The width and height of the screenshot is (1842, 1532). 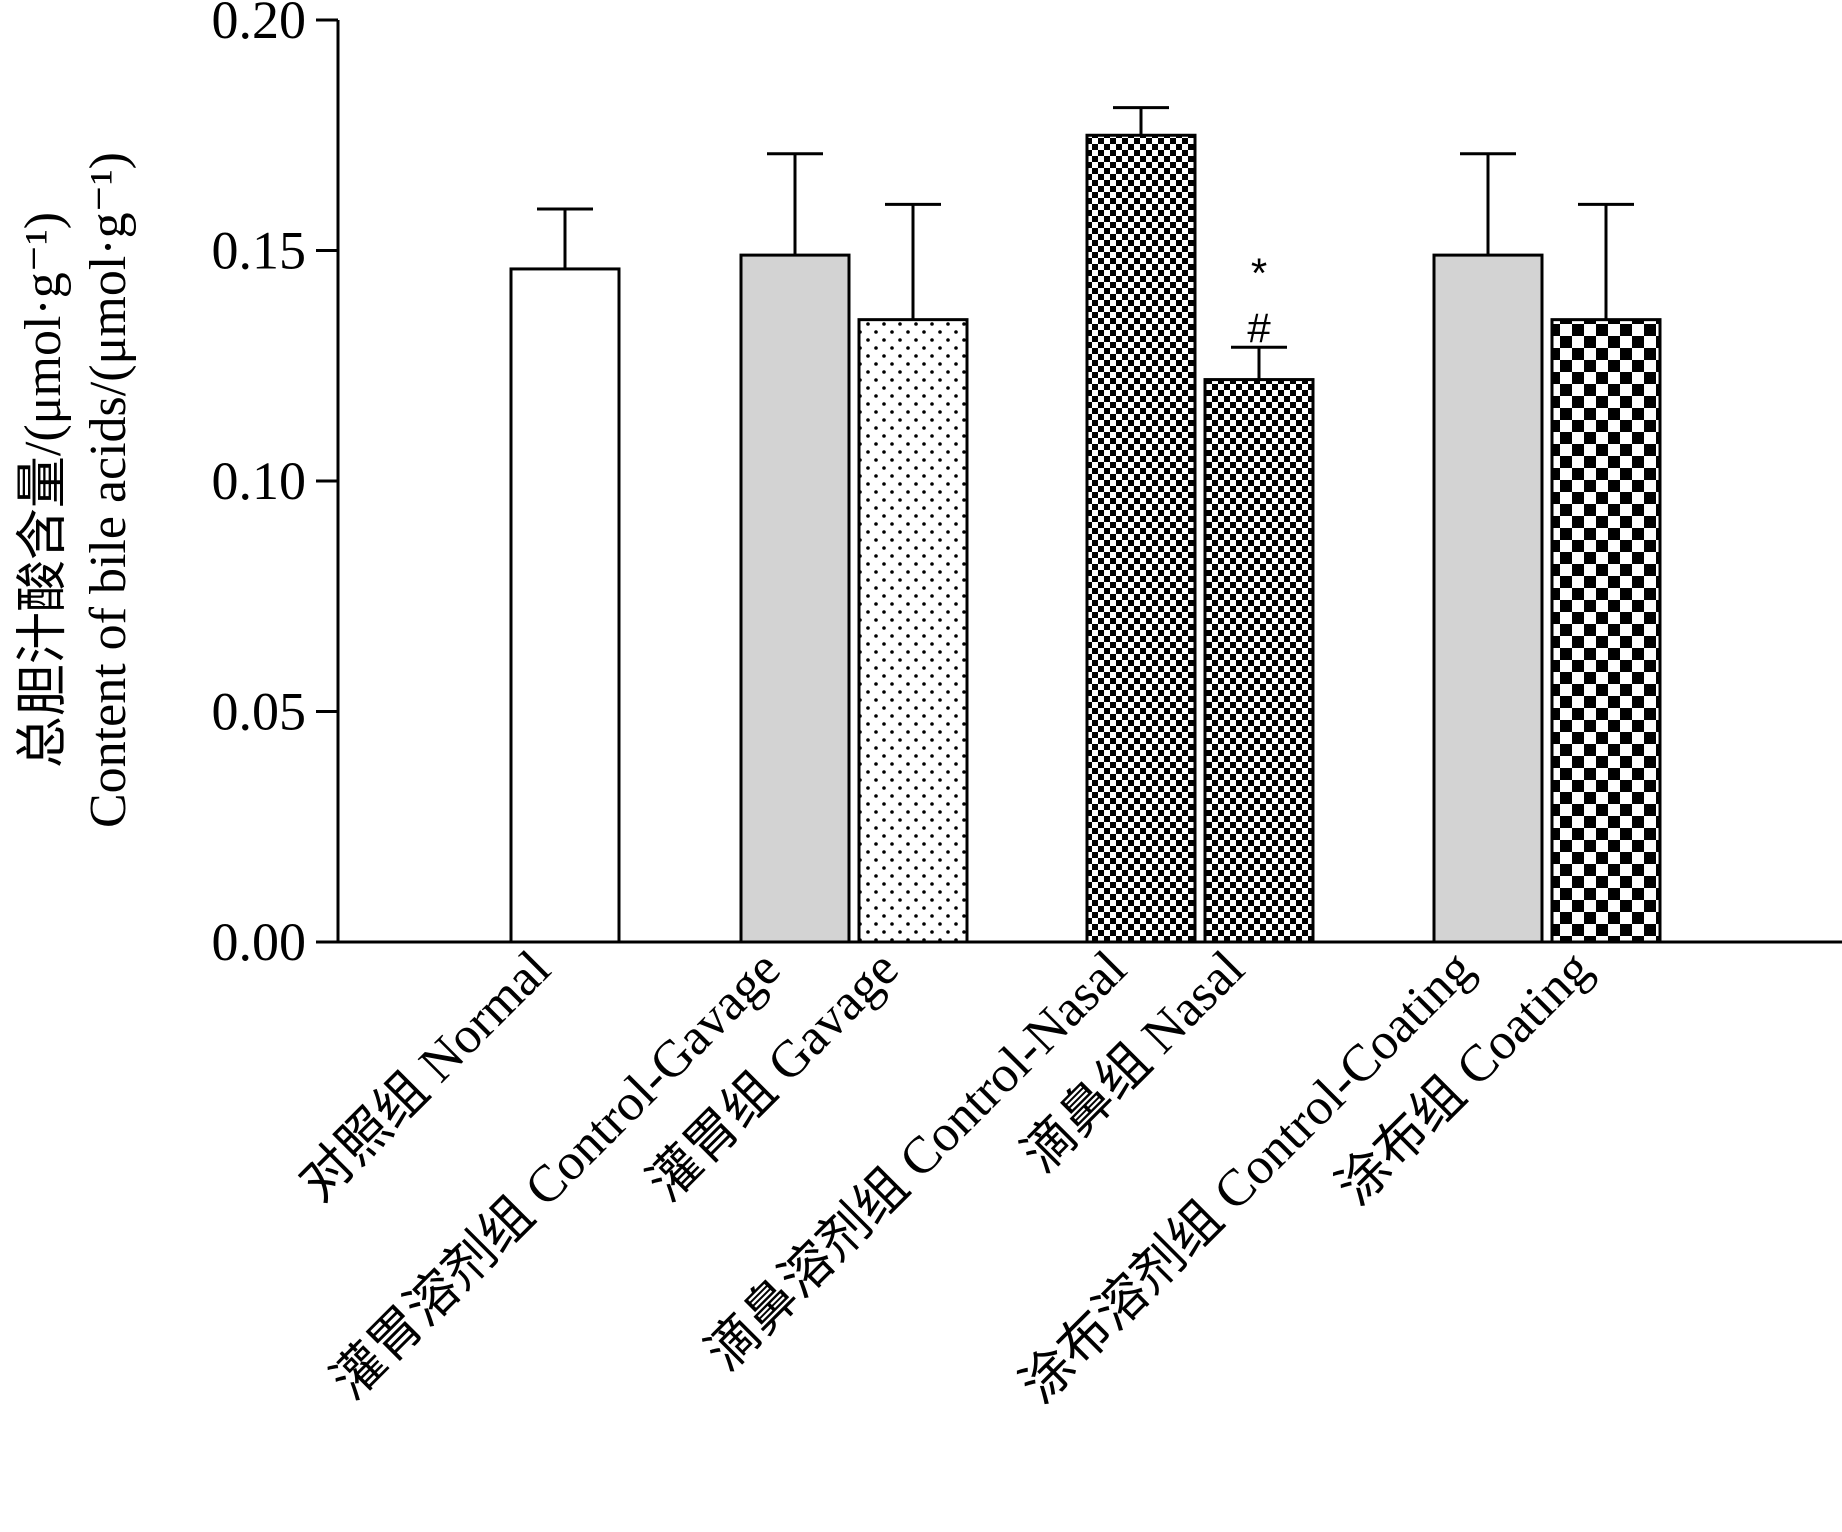 What do you see at coordinates (259, 712) in the screenshot?
I see `y-tick-label: 0.05` at bounding box center [259, 712].